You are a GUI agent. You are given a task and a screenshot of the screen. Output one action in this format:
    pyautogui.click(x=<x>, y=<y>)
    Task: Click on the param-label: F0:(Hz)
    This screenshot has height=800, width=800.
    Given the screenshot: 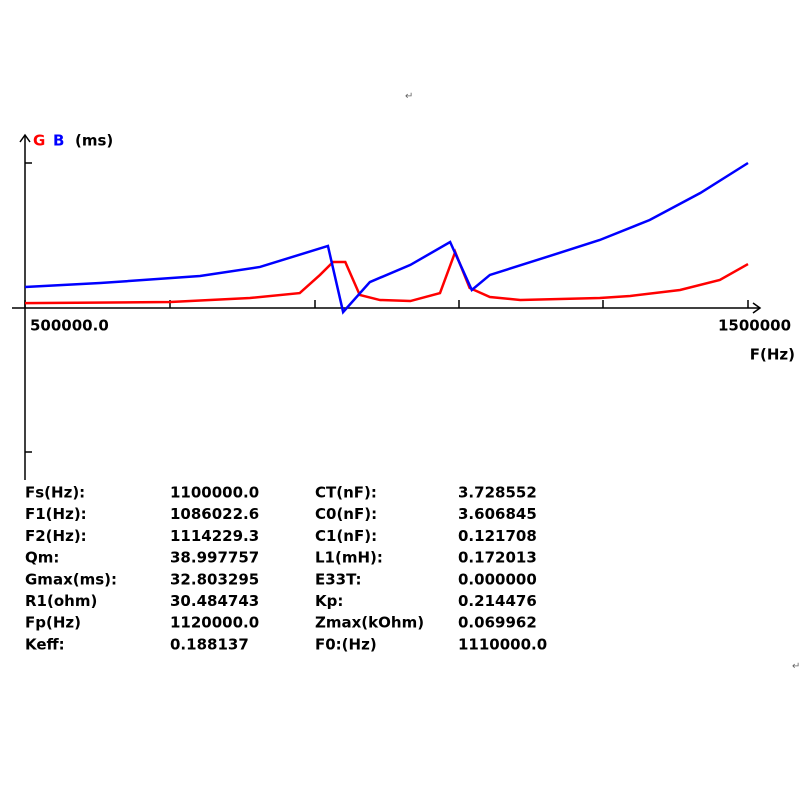 What is the action you would take?
    pyautogui.click(x=346, y=644)
    